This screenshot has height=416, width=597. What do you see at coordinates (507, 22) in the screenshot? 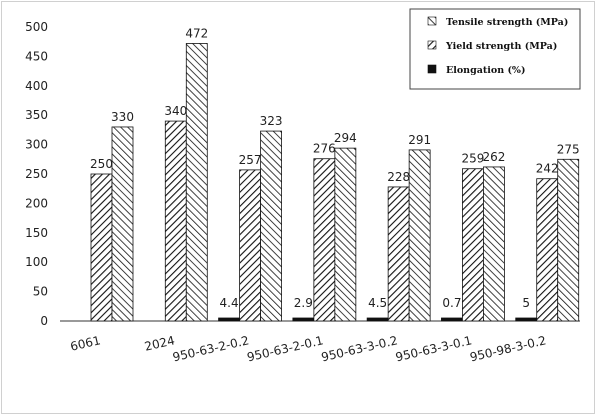
I see `legend-label: Tensile strength (MPa)` at bounding box center [507, 22].